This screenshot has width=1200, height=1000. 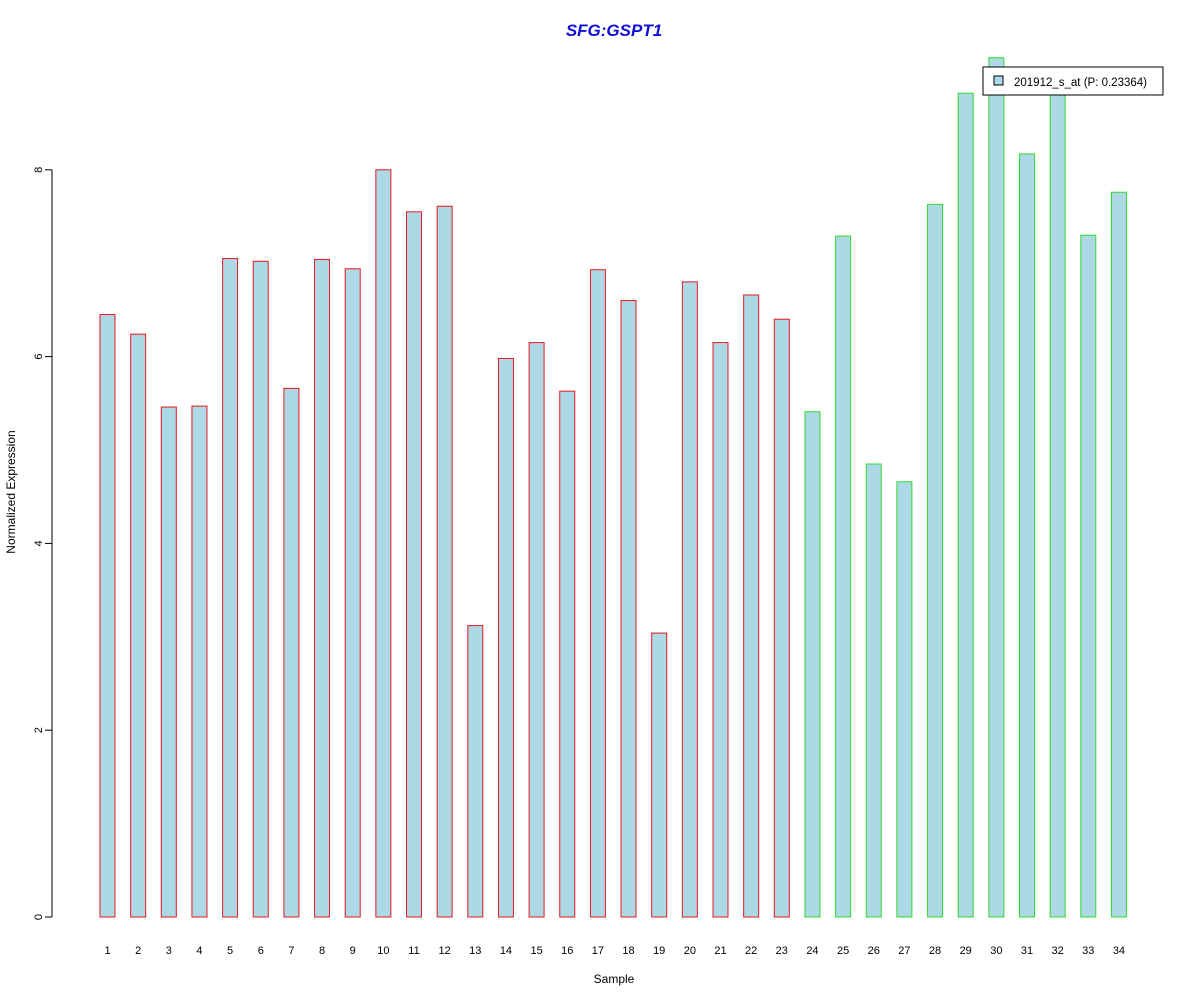 What do you see at coordinates (628, 951) in the screenshot?
I see `x-tick-label: 18` at bounding box center [628, 951].